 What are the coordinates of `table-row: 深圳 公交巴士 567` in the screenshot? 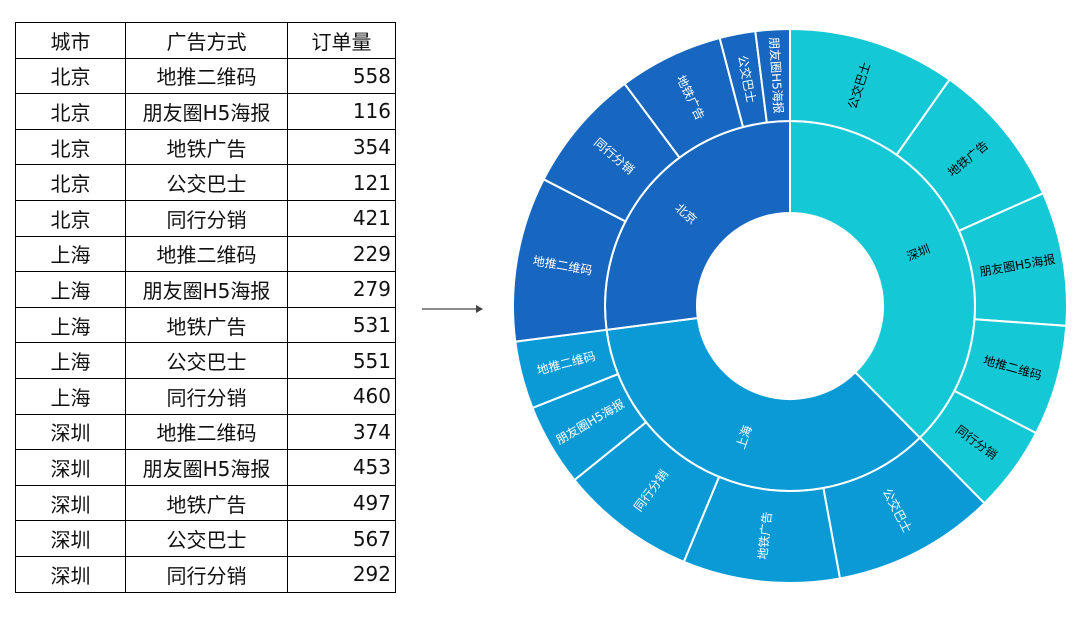 It's located at (205, 538).